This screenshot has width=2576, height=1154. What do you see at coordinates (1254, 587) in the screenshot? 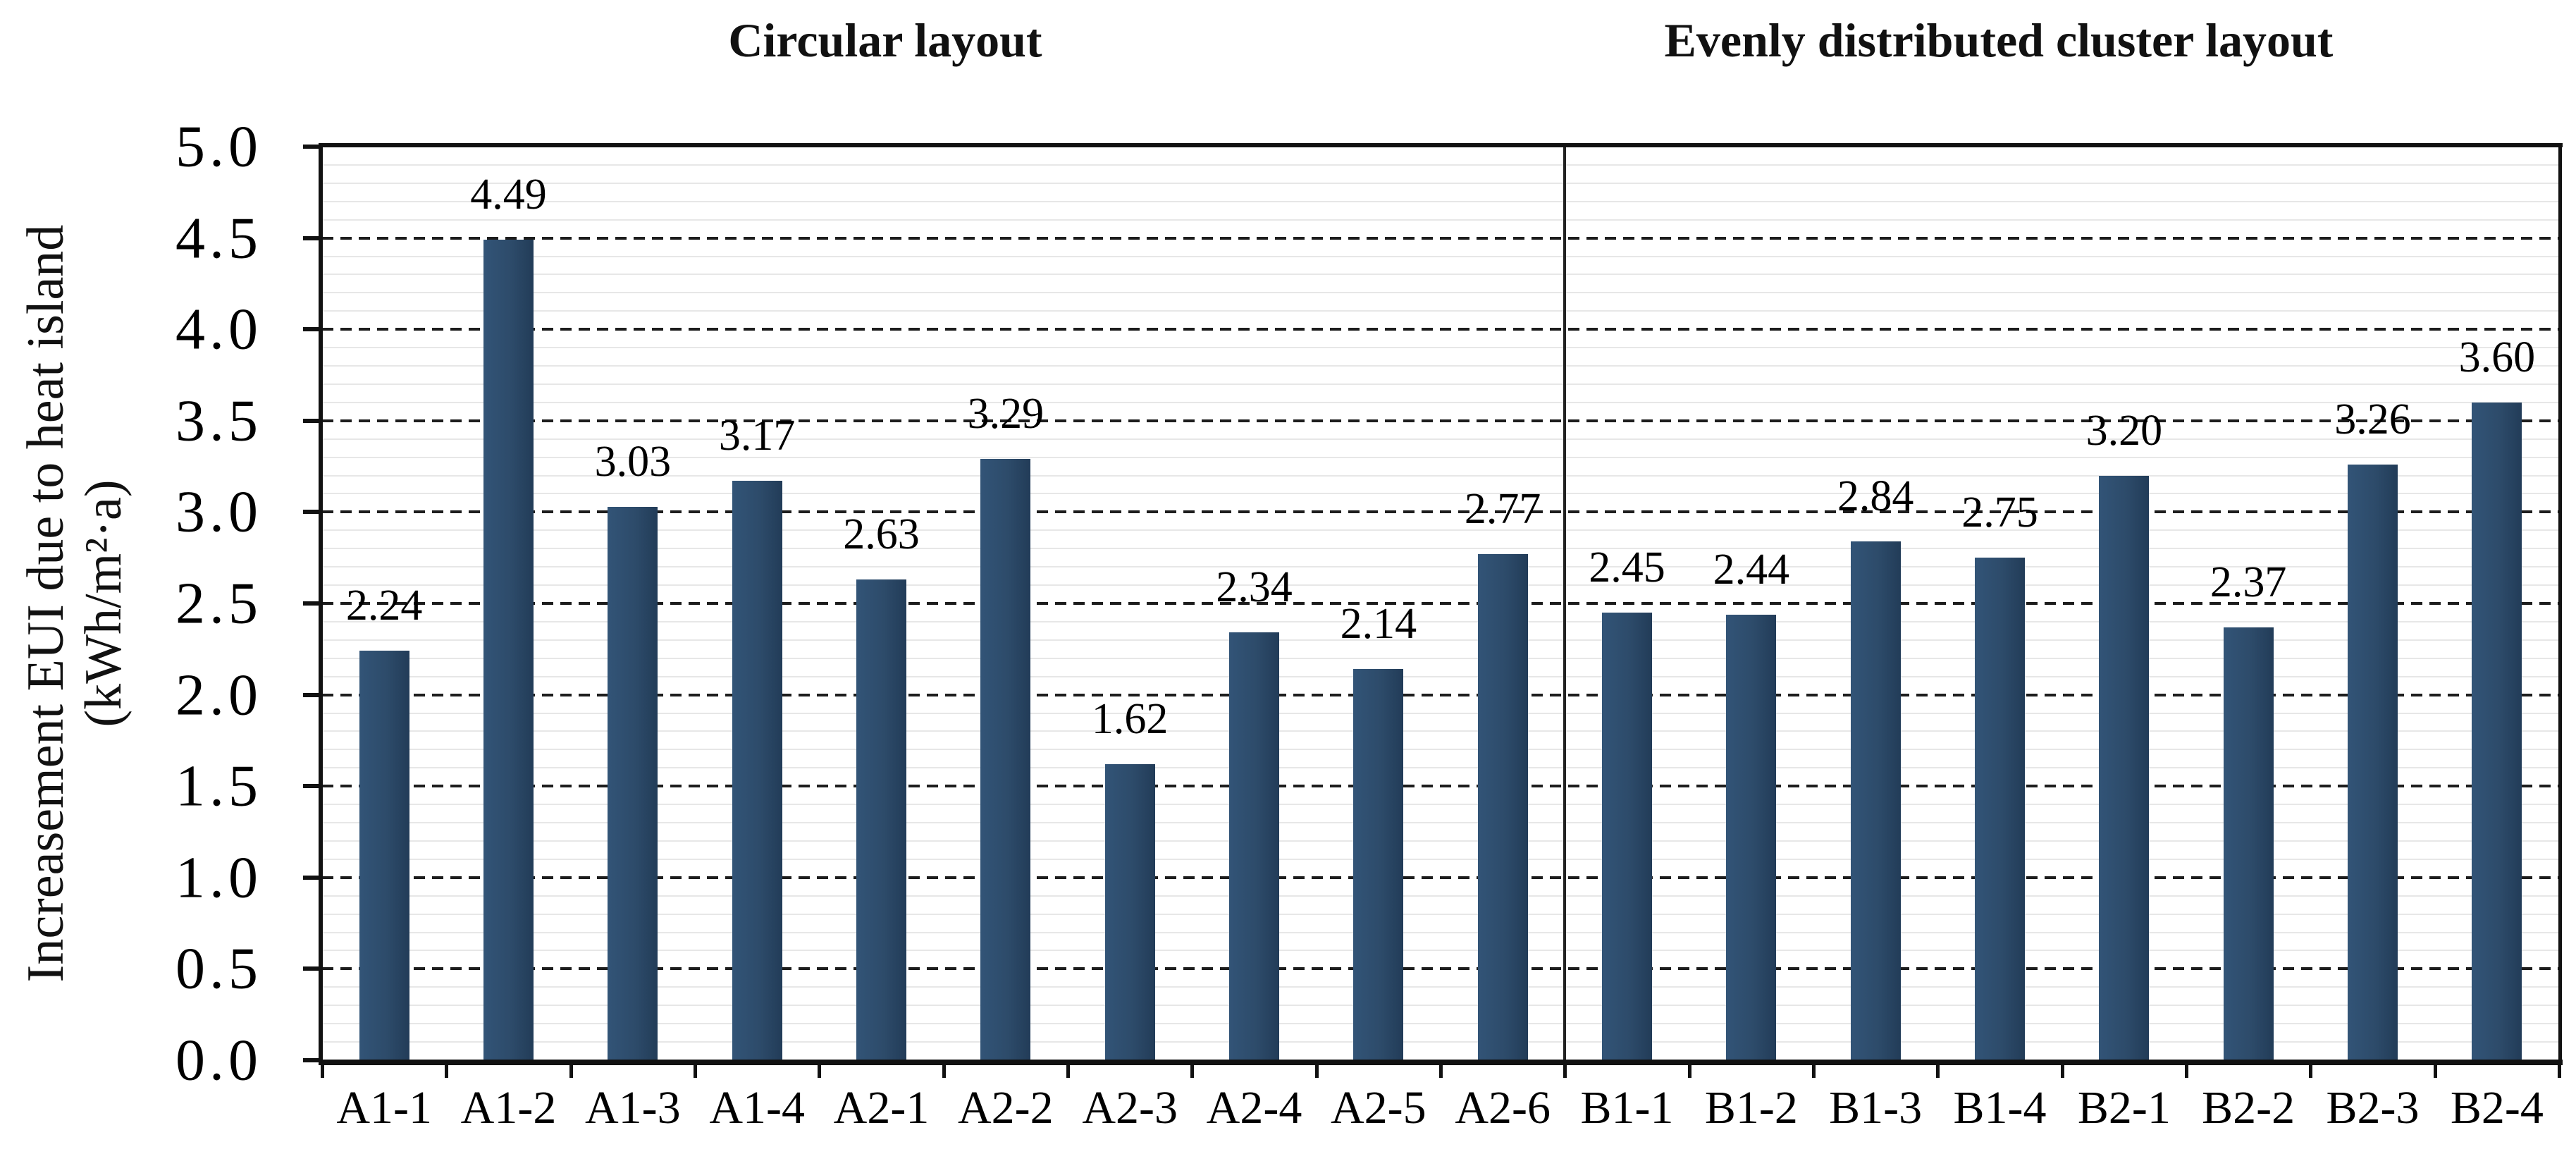
I see `bar-value-label-A2-4: 2.34` at bounding box center [1254, 587].